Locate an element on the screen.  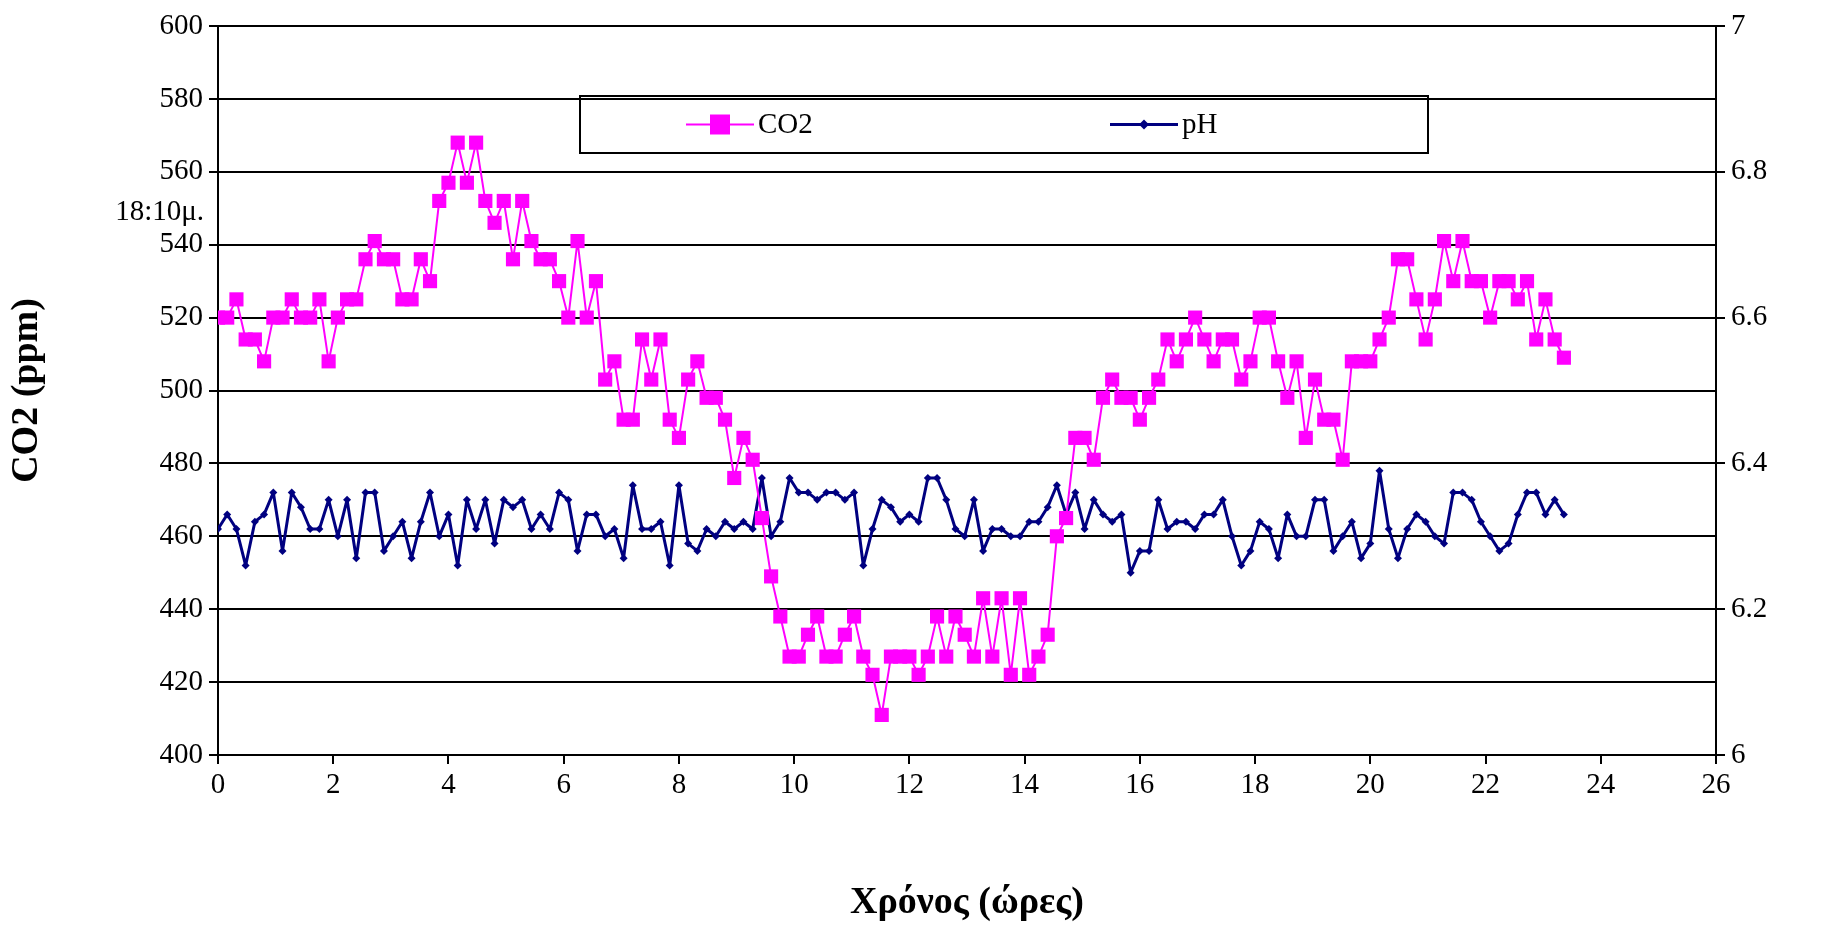
y-tick-label: 540 is located at coordinates (181, 242).